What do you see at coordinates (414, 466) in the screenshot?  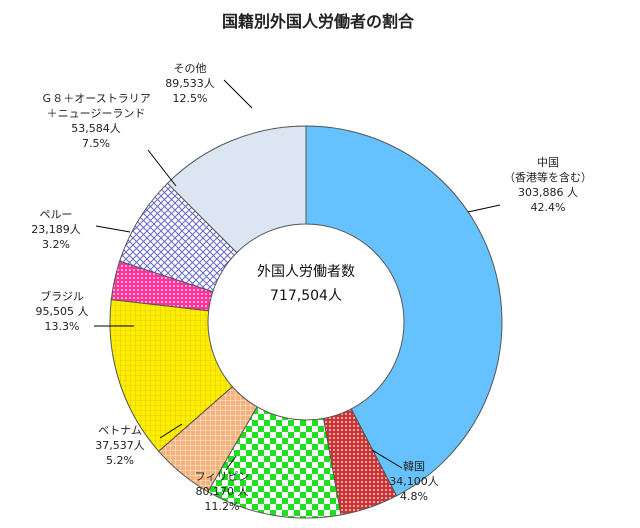 I see `slice-label-line: 韓国` at bounding box center [414, 466].